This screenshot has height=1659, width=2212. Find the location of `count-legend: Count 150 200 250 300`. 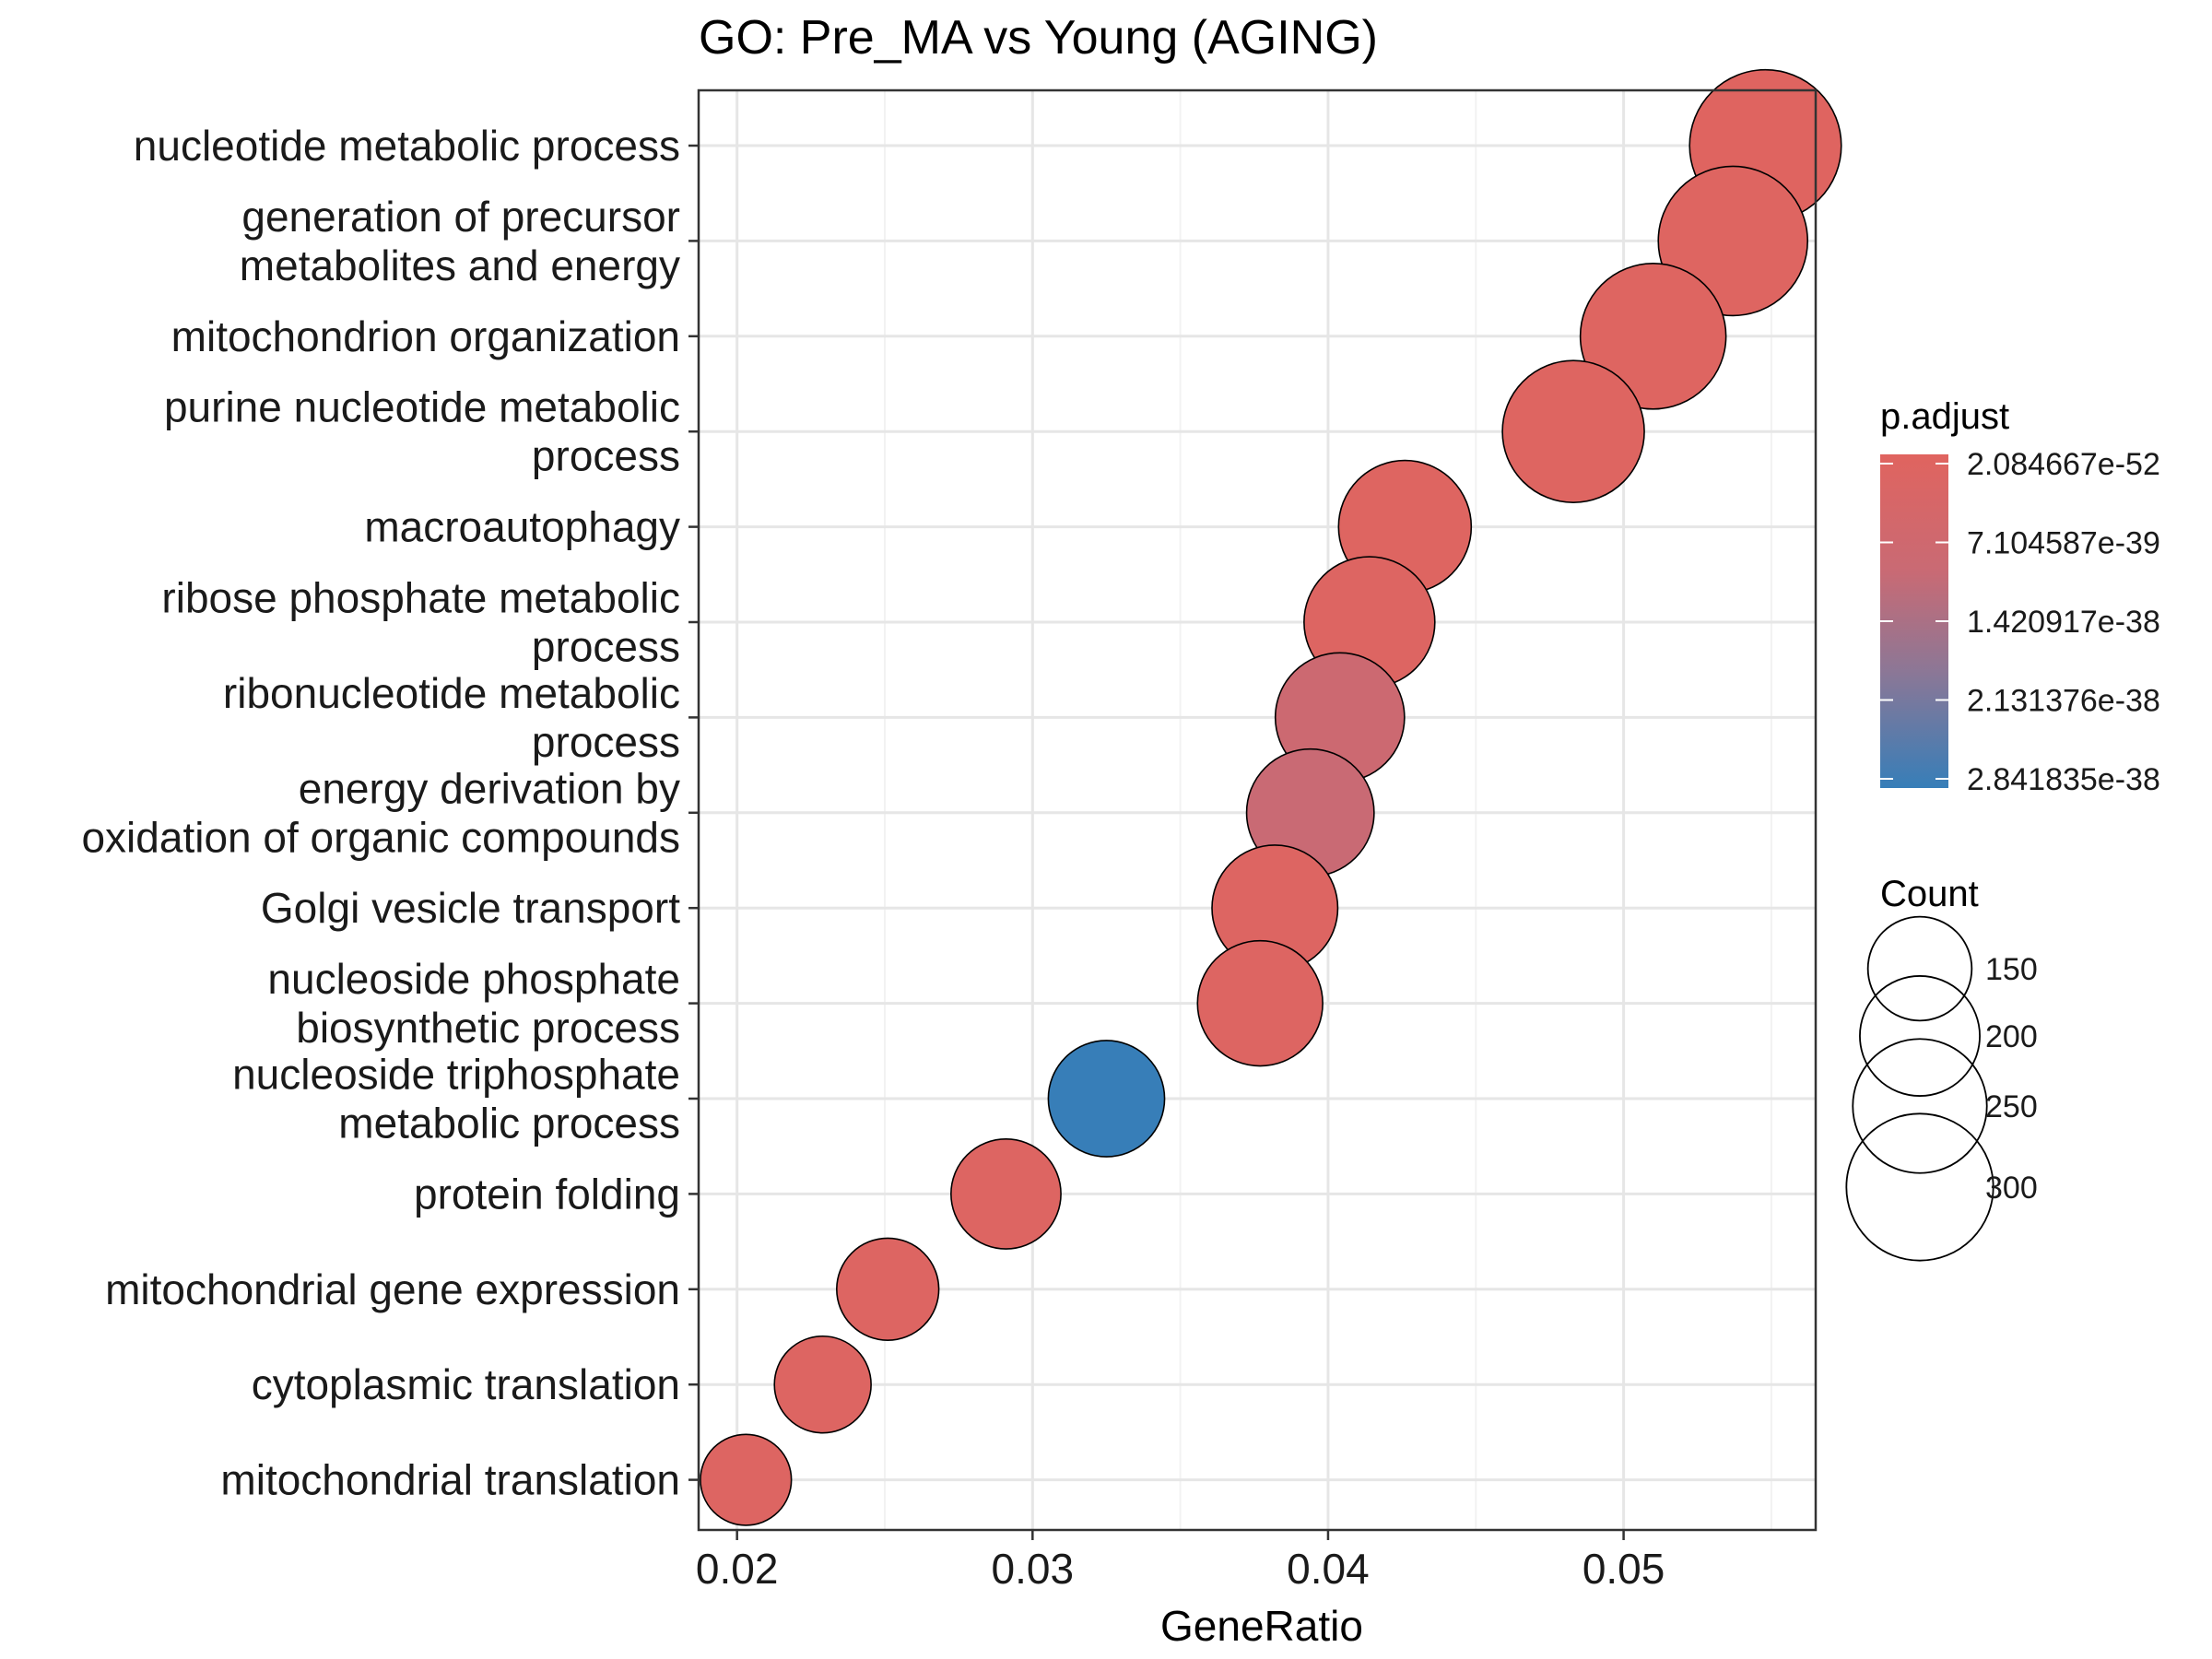

count-legend: Count 150 200 250 300 is located at coordinates (1941, 1068).